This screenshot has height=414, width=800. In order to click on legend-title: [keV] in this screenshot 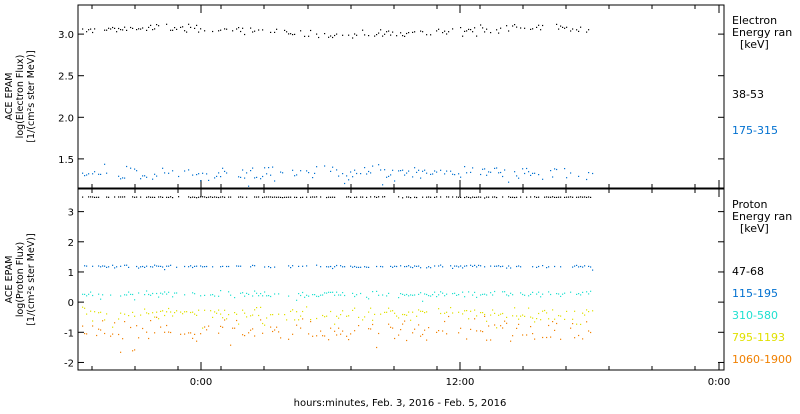, I will do `click(754, 44)`.